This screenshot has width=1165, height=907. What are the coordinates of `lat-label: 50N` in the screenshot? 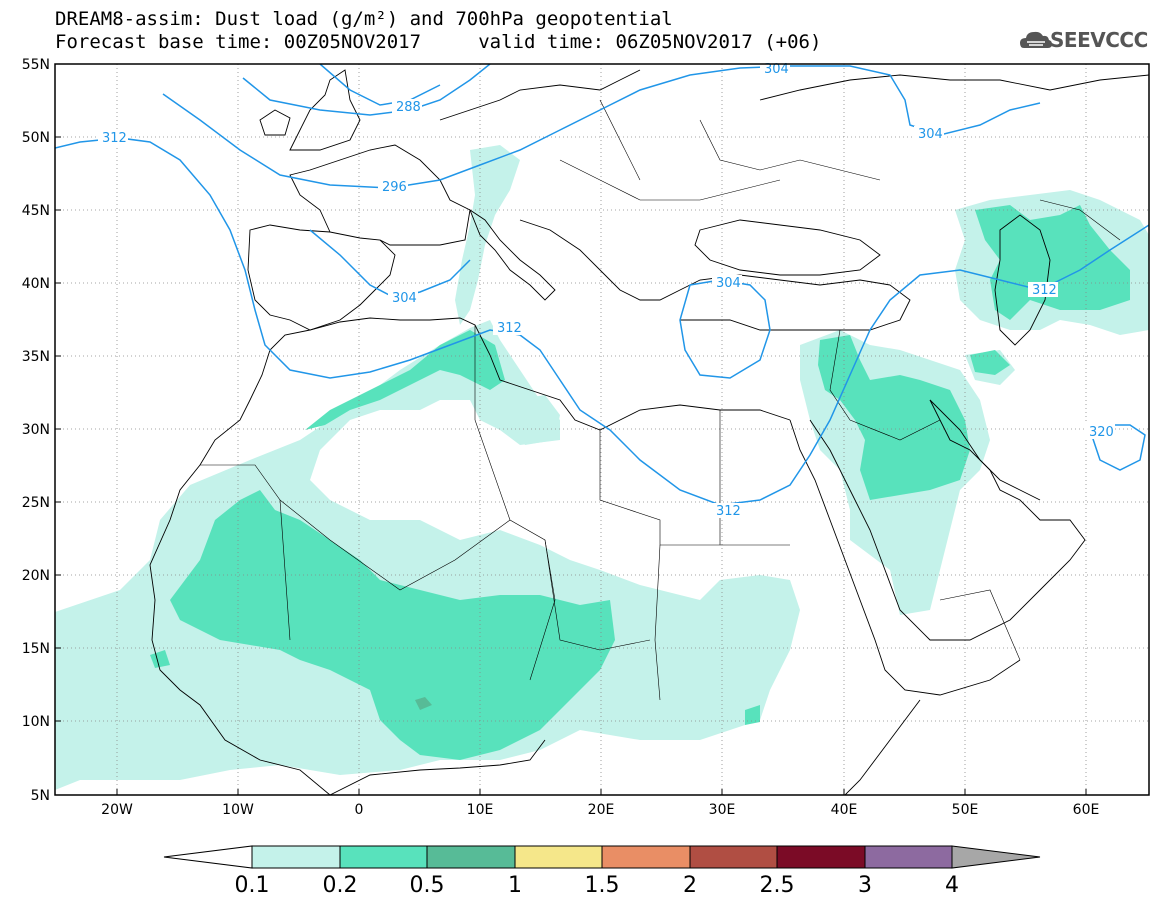 It's located at (36, 138).